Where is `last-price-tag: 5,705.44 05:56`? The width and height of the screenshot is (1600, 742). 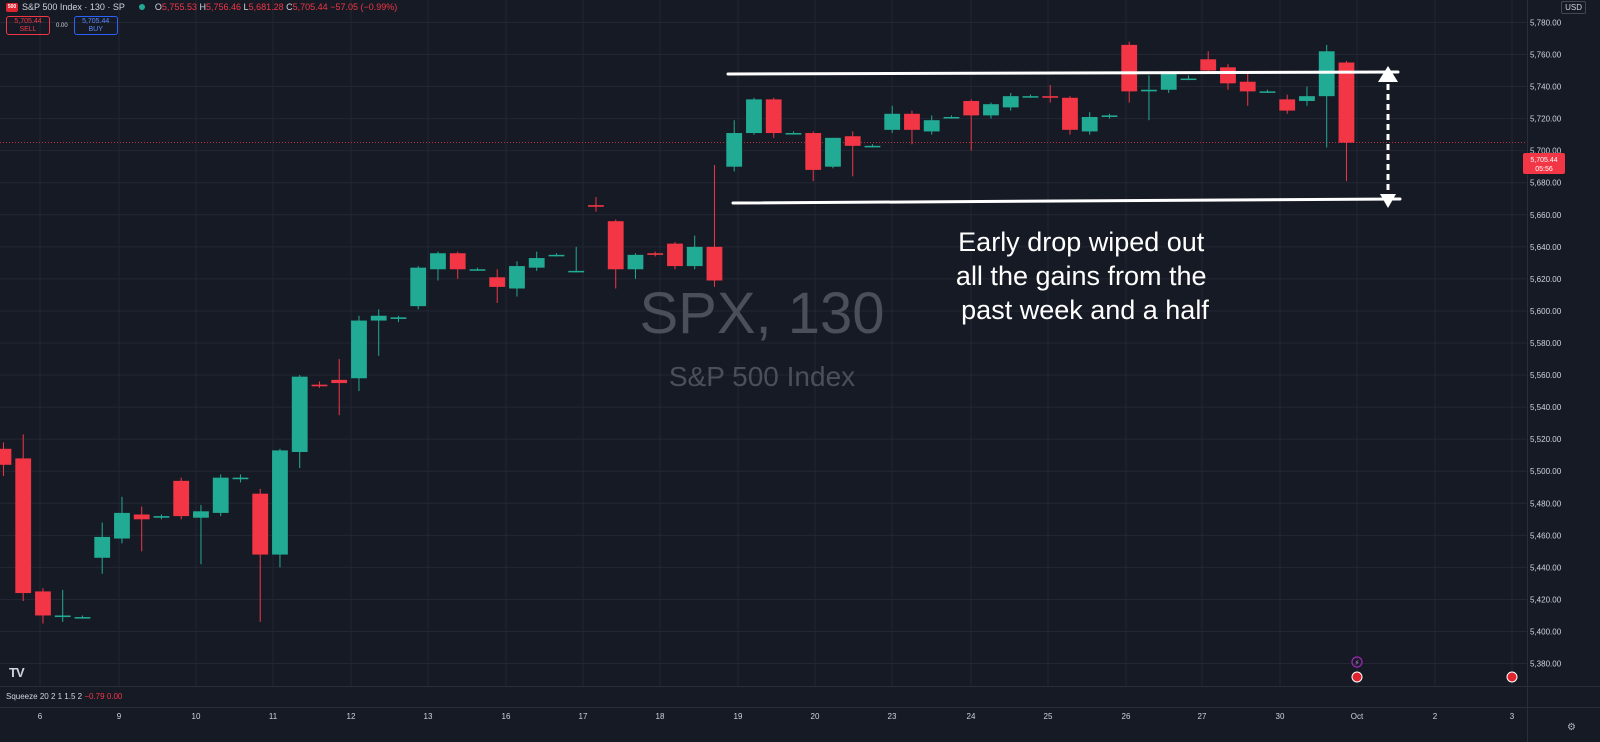 last-price-tag: 5,705.44 05:56 is located at coordinates (1544, 163).